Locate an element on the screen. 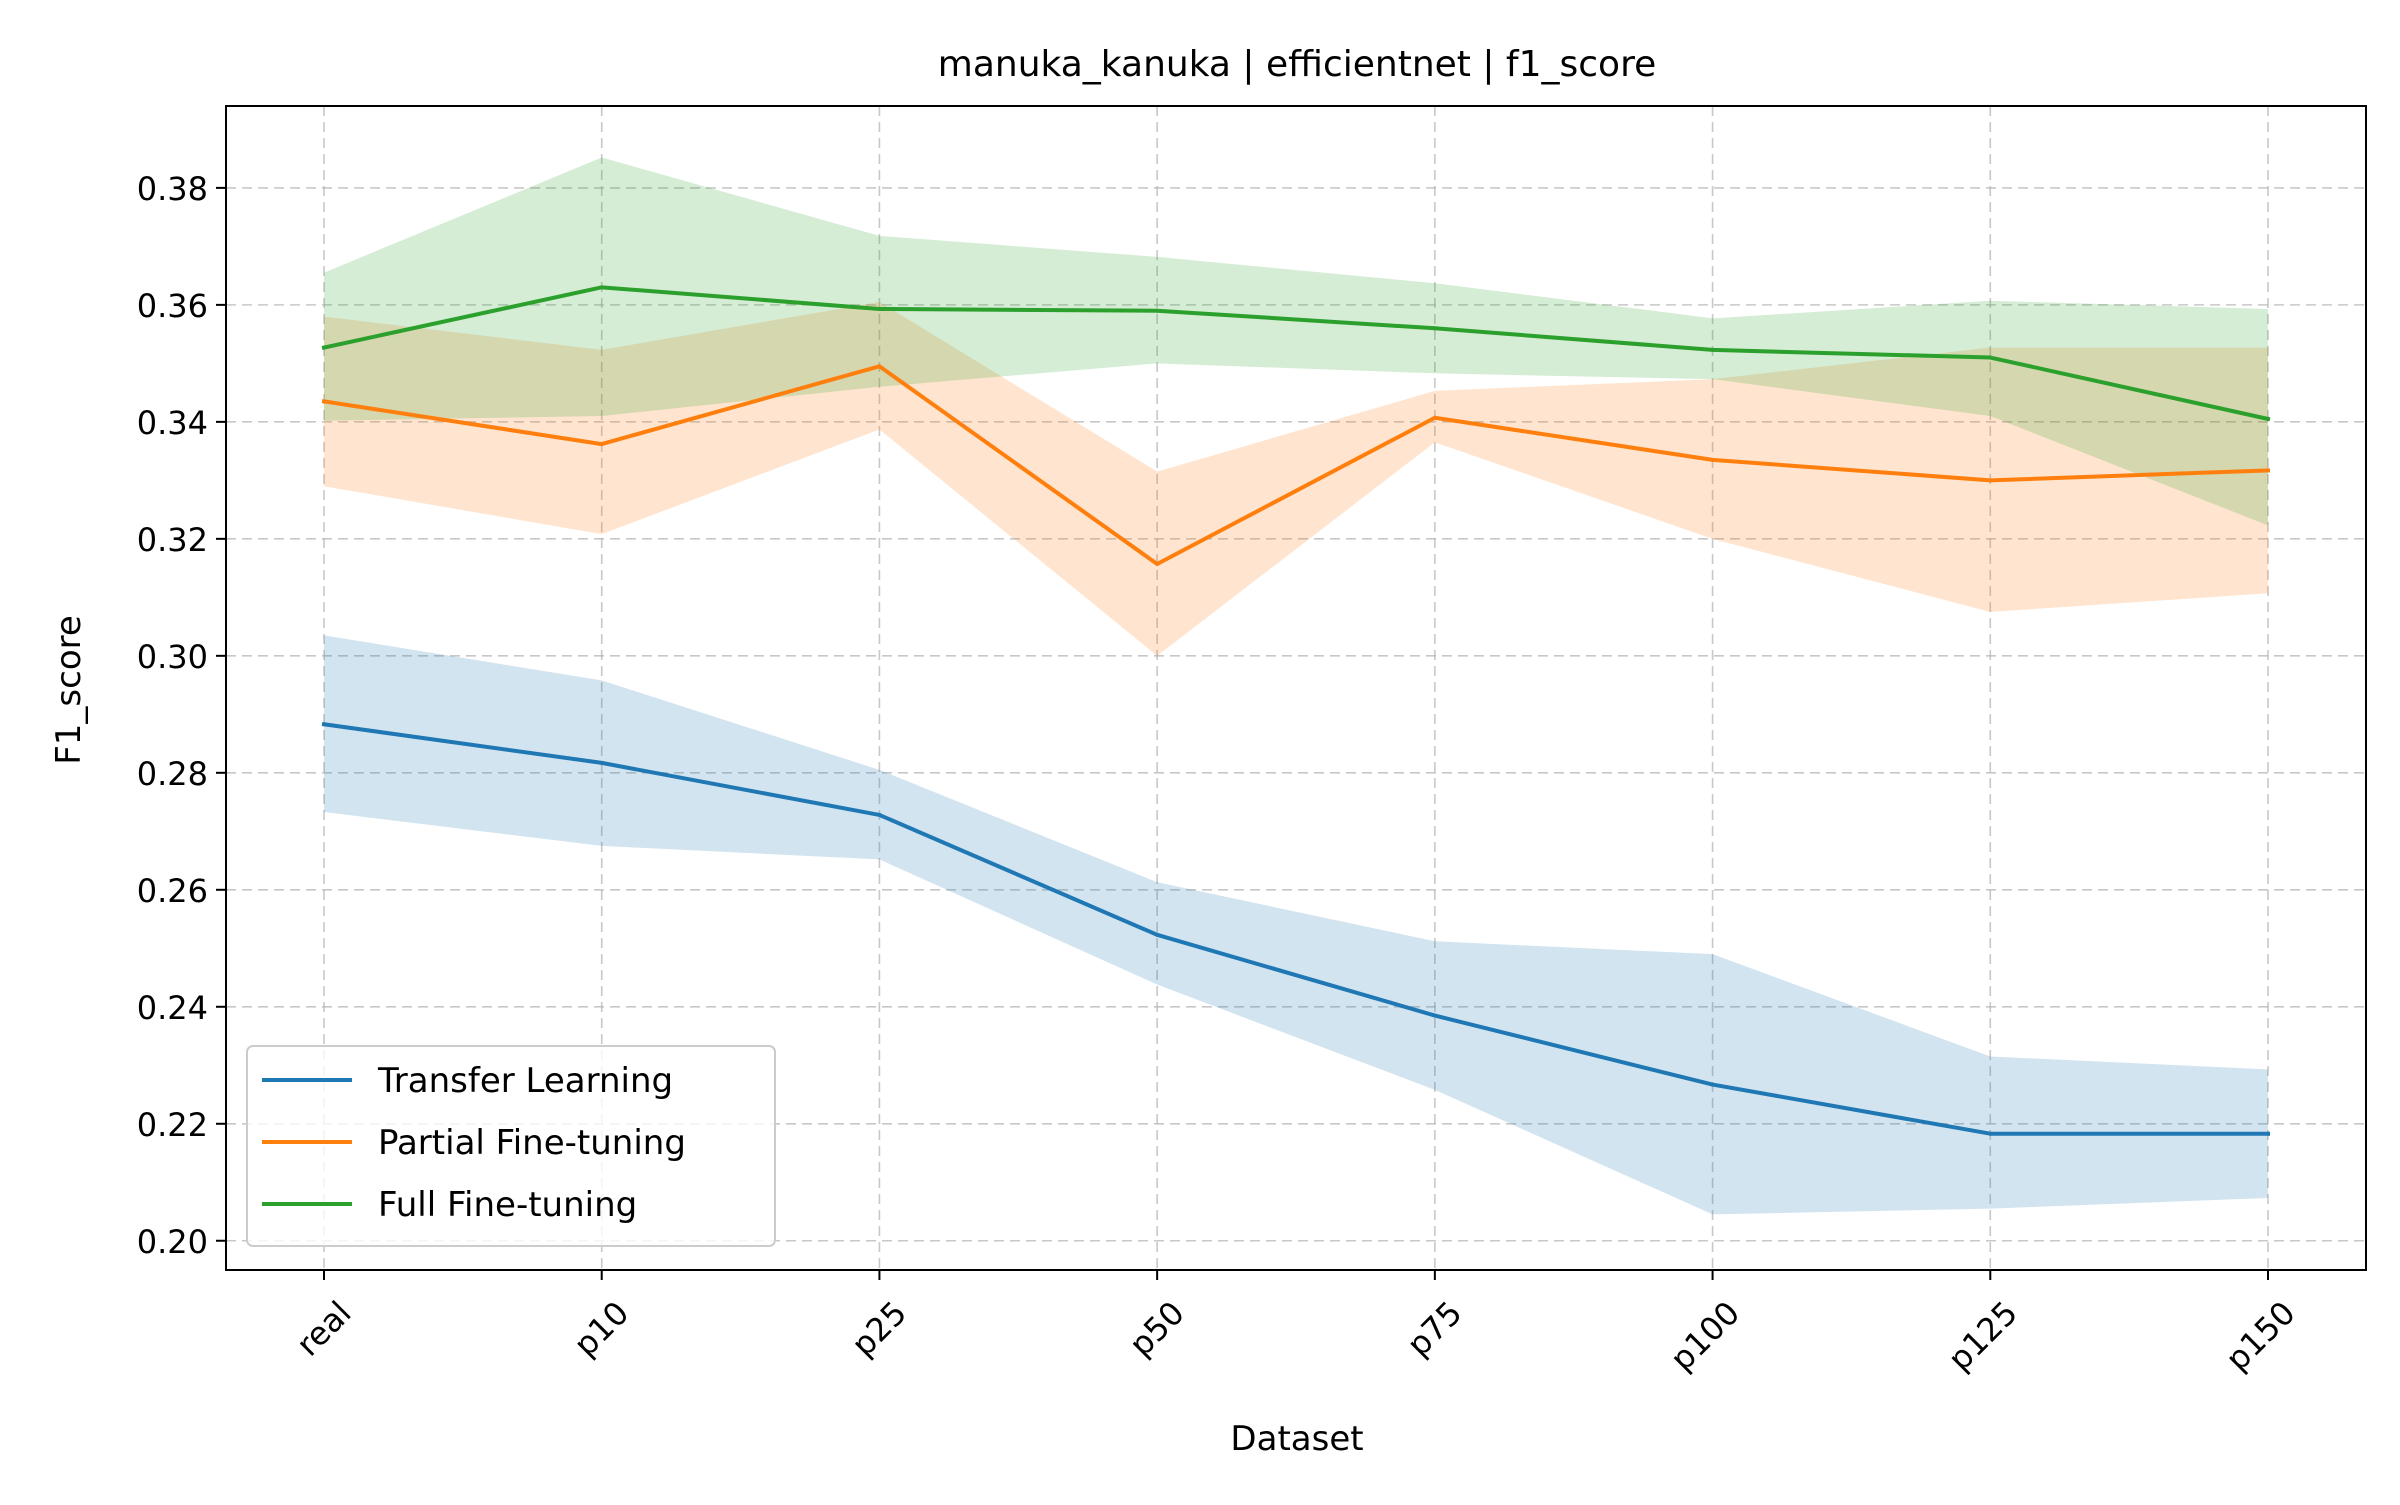 The height and width of the screenshot is (1505, 2400). legend-label-1: Partial Fine-tuning is located at coordinates (532, 1143).